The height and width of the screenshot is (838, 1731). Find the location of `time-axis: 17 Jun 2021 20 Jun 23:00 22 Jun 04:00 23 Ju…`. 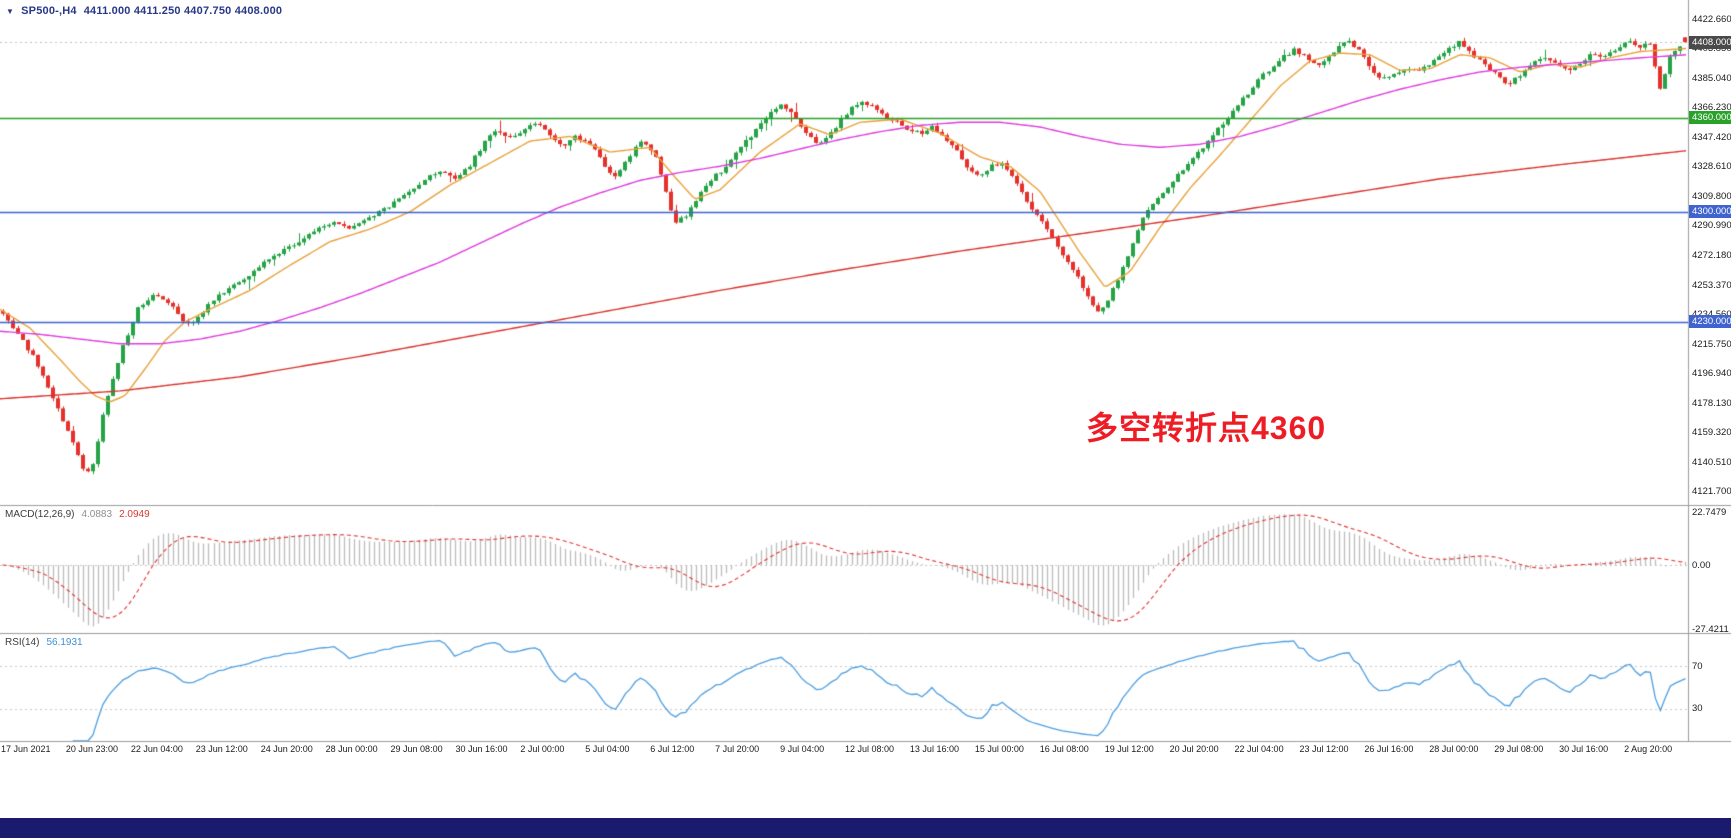

time-axis: 17 Jun 2021 20 Jun 23:00 22 Jun 04:00 23 Ju… is located at coordinates (844, 751).